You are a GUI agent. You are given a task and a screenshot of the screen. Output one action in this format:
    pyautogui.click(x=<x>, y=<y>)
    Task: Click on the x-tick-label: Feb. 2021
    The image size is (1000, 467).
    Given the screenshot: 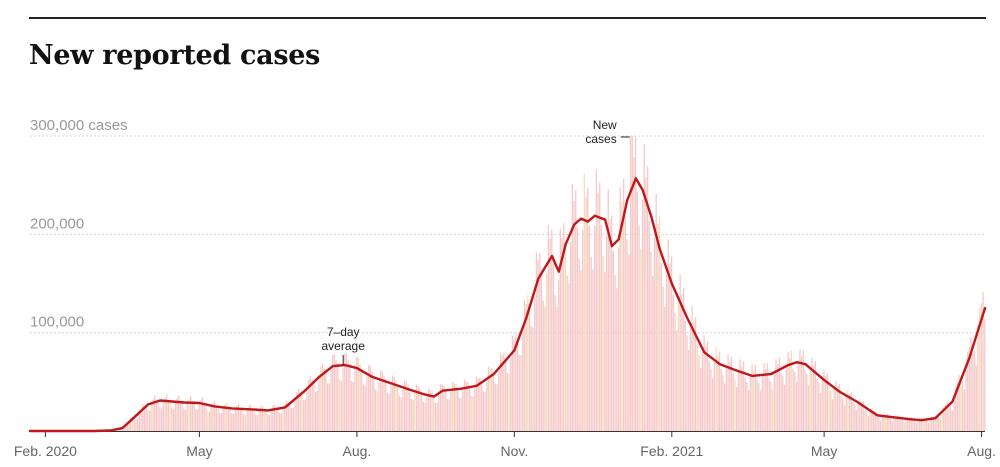 What is the action you would take?
    pyautogui.click(x=671, y=451)
    